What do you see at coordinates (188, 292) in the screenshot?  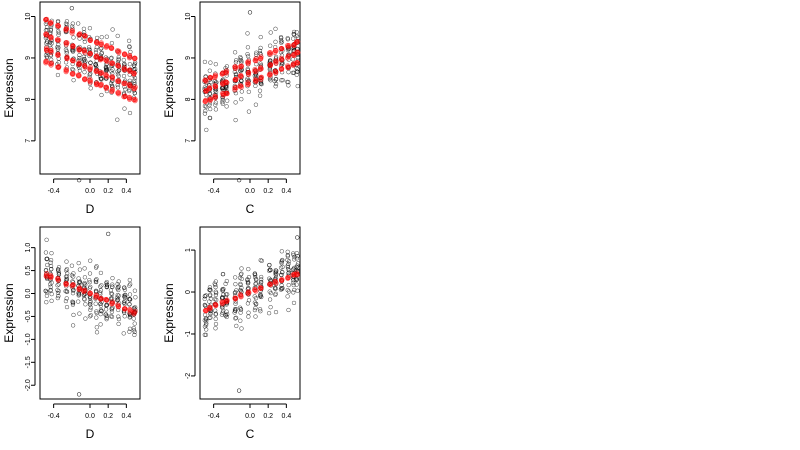 I see `y-tick-label: 0` at bounding box center [188, 292].